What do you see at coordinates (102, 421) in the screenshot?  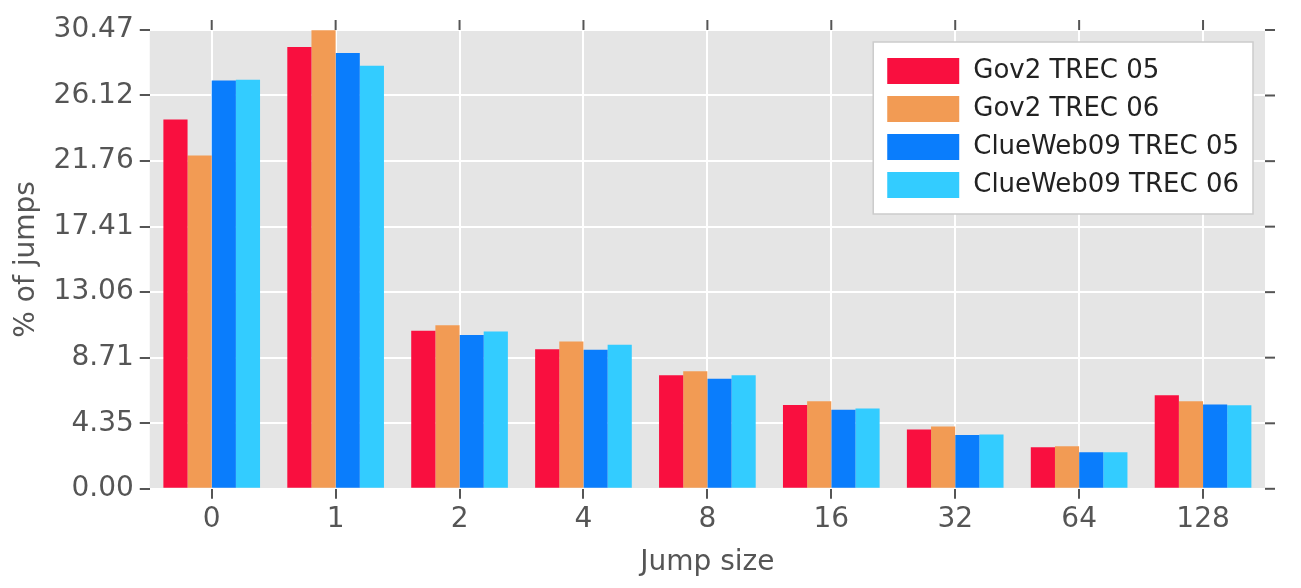 I see `y-tick-label: 4.35` at bounding box center [102, 421].